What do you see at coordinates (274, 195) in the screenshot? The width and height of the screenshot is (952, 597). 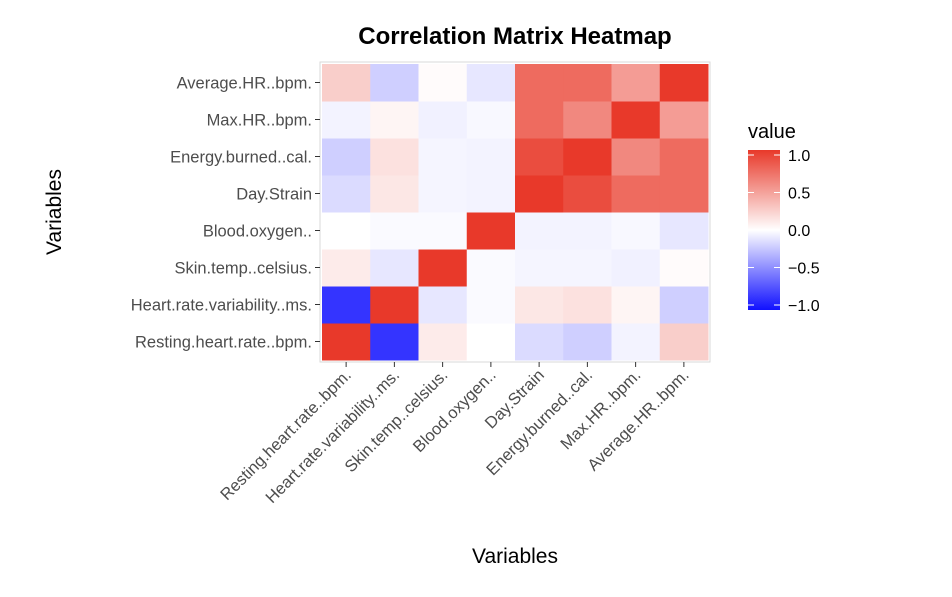 I see `y-tick-label: Day.Strain` at bounding box center [274, 195].